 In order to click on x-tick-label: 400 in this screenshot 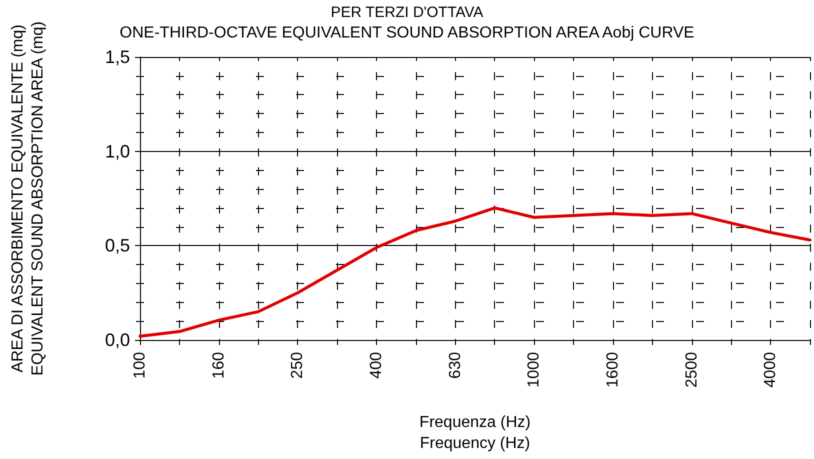, I will do `click(376, 365)`.